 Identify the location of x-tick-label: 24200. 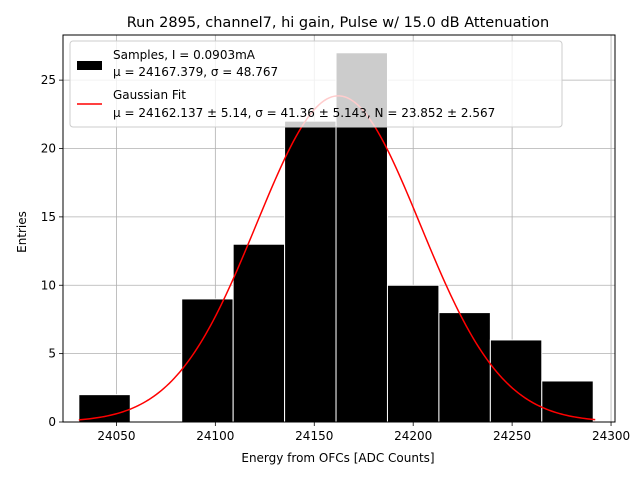
(413, 436).